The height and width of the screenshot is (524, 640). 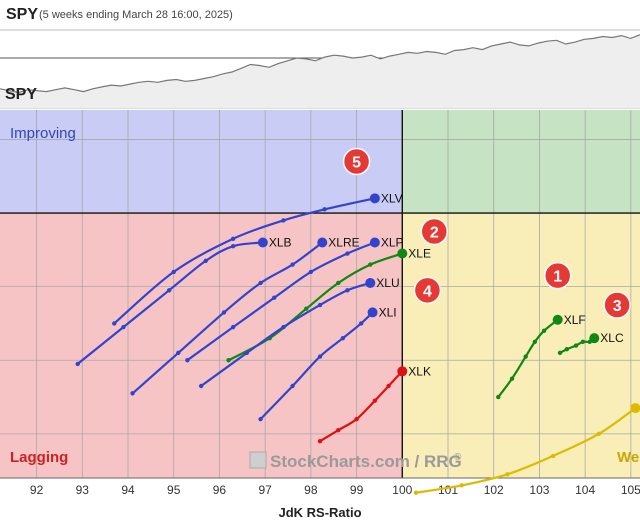 I want to click on series-tail-xlb, so click(x=170, y=303).